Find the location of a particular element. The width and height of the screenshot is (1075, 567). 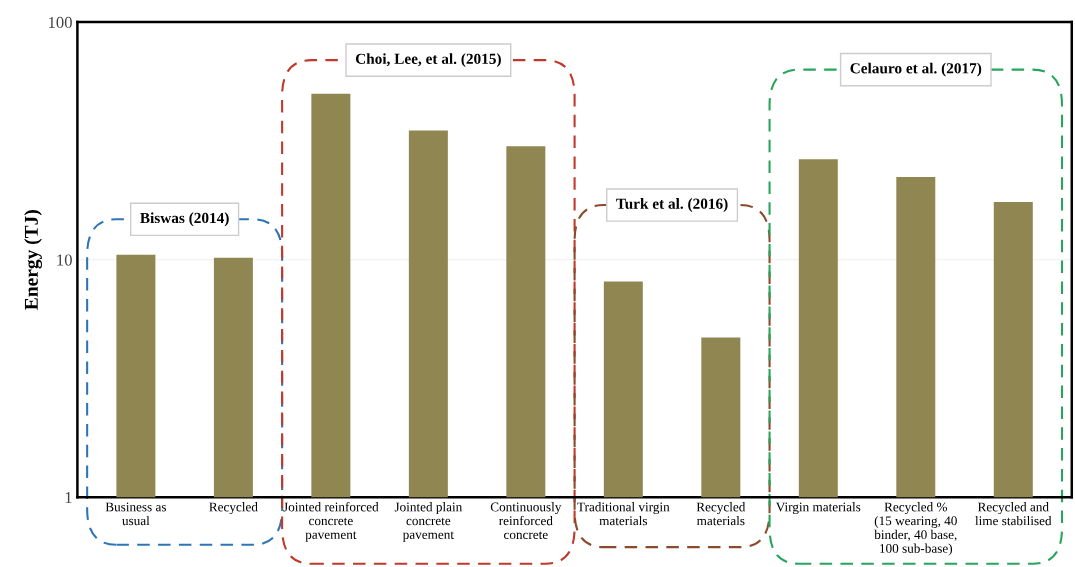

x-tick-label: Recycled and lime stabilised is located at coordinates (1013, 514).